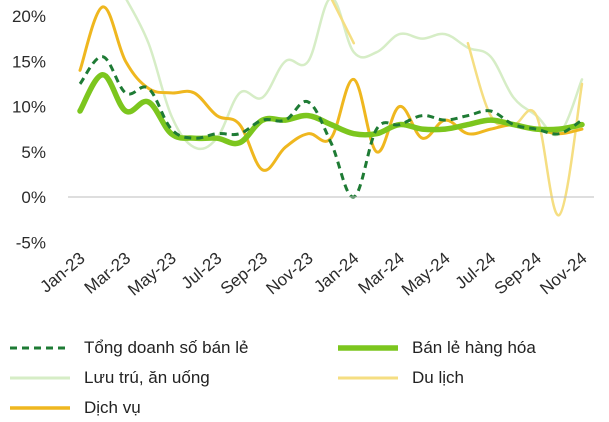 This screenshot has height=422, width=609. Describe the element at coordinates (40, 408) in the screenshot. I see `legend-swatch-solid-gold` at that location.